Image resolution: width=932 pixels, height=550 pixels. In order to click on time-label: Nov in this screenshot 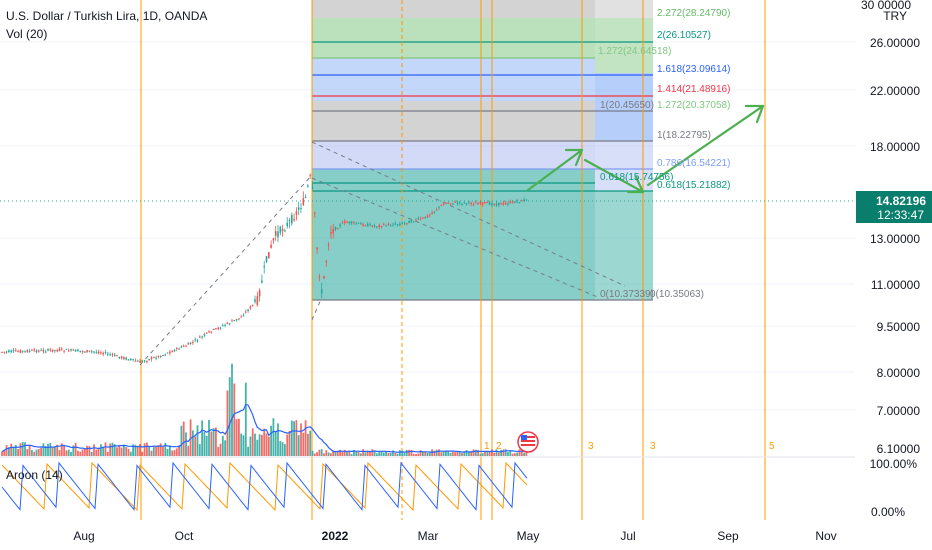, I will do `click(825, 536)`.